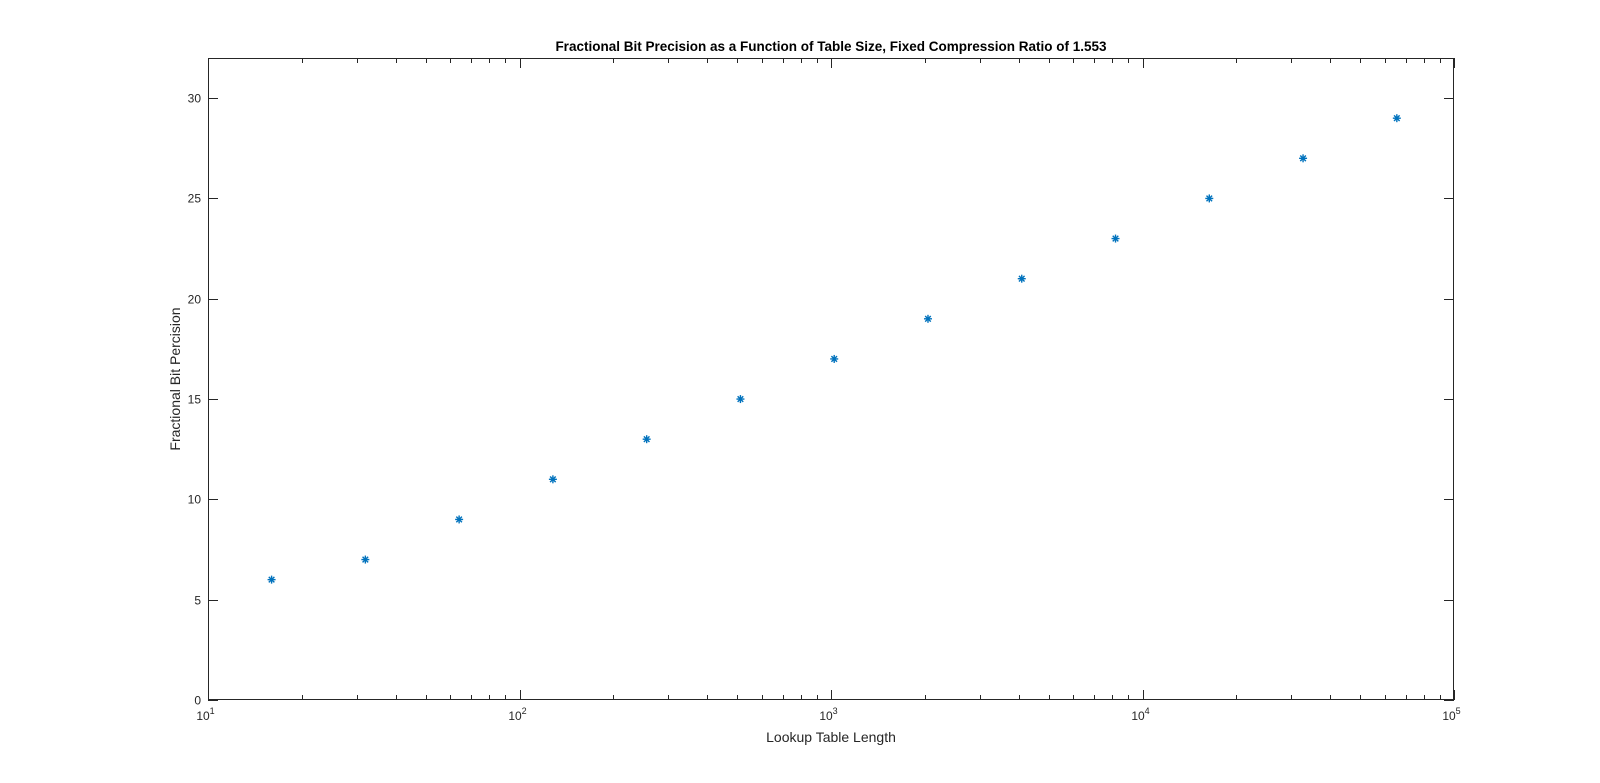 The width and height of the screenshot is (1600, 783). Describe the element at coordinates (205, 714) in the screenshot. I see `x-tick-label: 10¹` at that location.